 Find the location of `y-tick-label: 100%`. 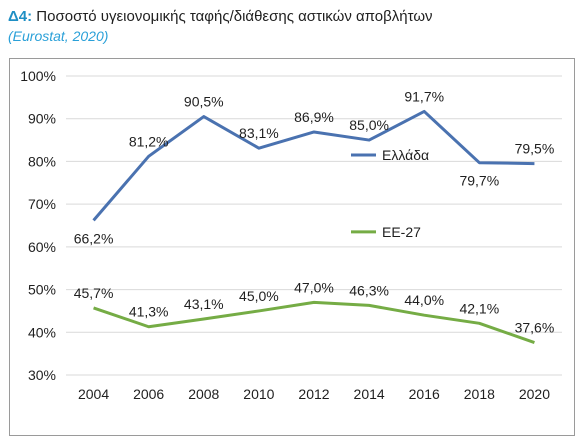

y-tick-label: 100% is located at coordinates (38, 76).